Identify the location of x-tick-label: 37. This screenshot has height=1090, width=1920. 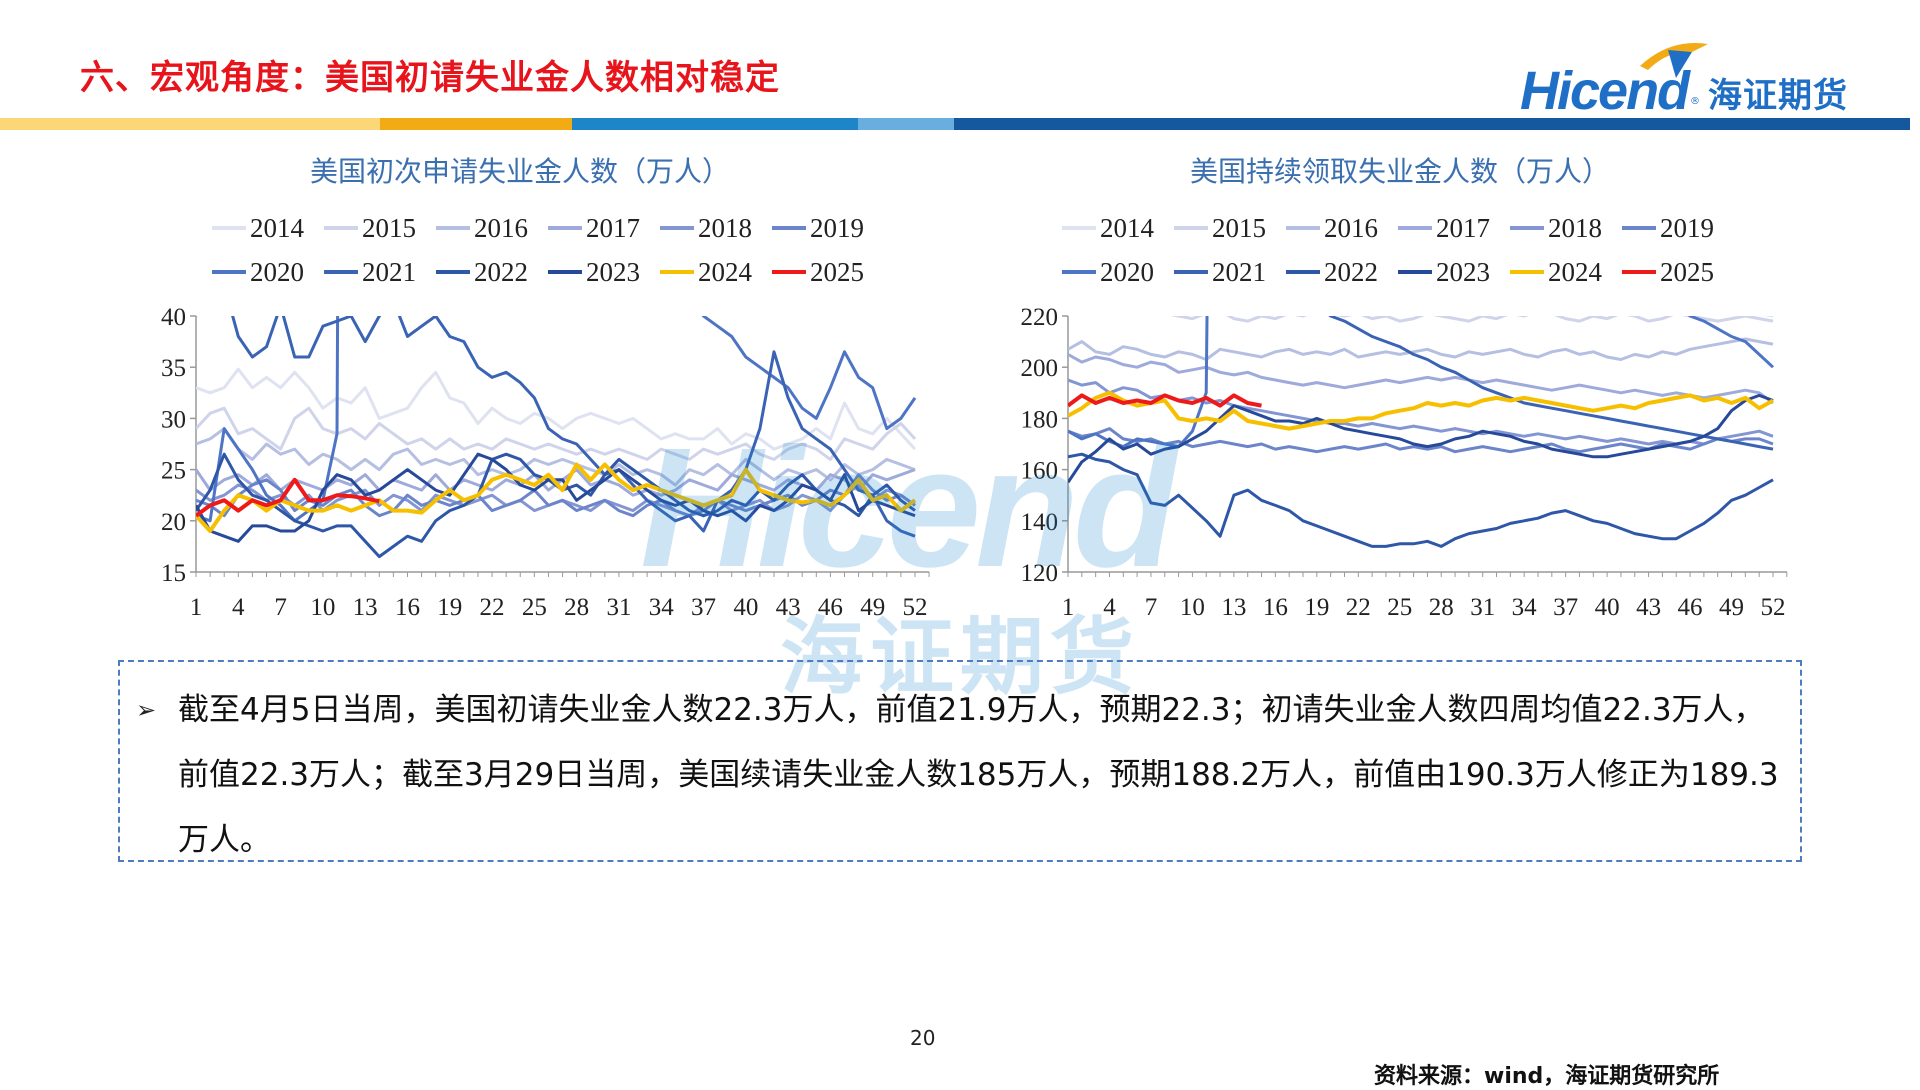
(703, 607).